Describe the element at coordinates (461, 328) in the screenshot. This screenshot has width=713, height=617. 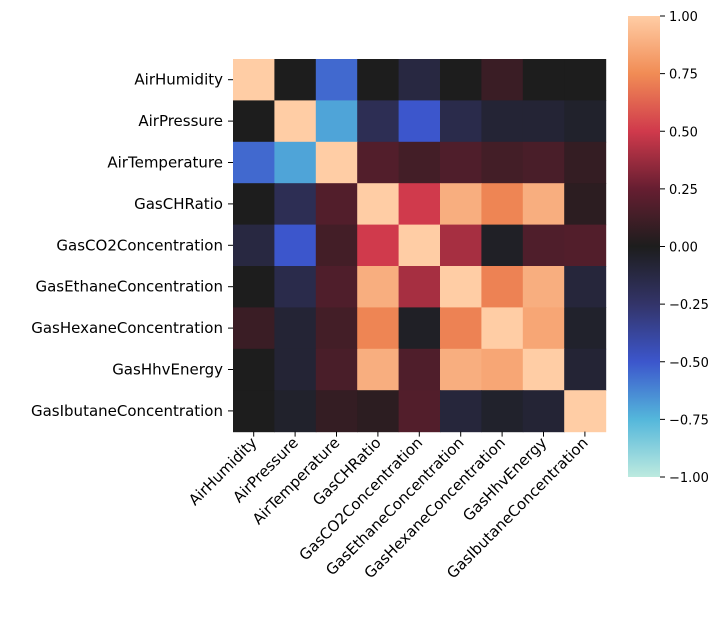
I see `heatmap-cell-GasHexaneConcentration-GasEthaneConcentration` at that location.